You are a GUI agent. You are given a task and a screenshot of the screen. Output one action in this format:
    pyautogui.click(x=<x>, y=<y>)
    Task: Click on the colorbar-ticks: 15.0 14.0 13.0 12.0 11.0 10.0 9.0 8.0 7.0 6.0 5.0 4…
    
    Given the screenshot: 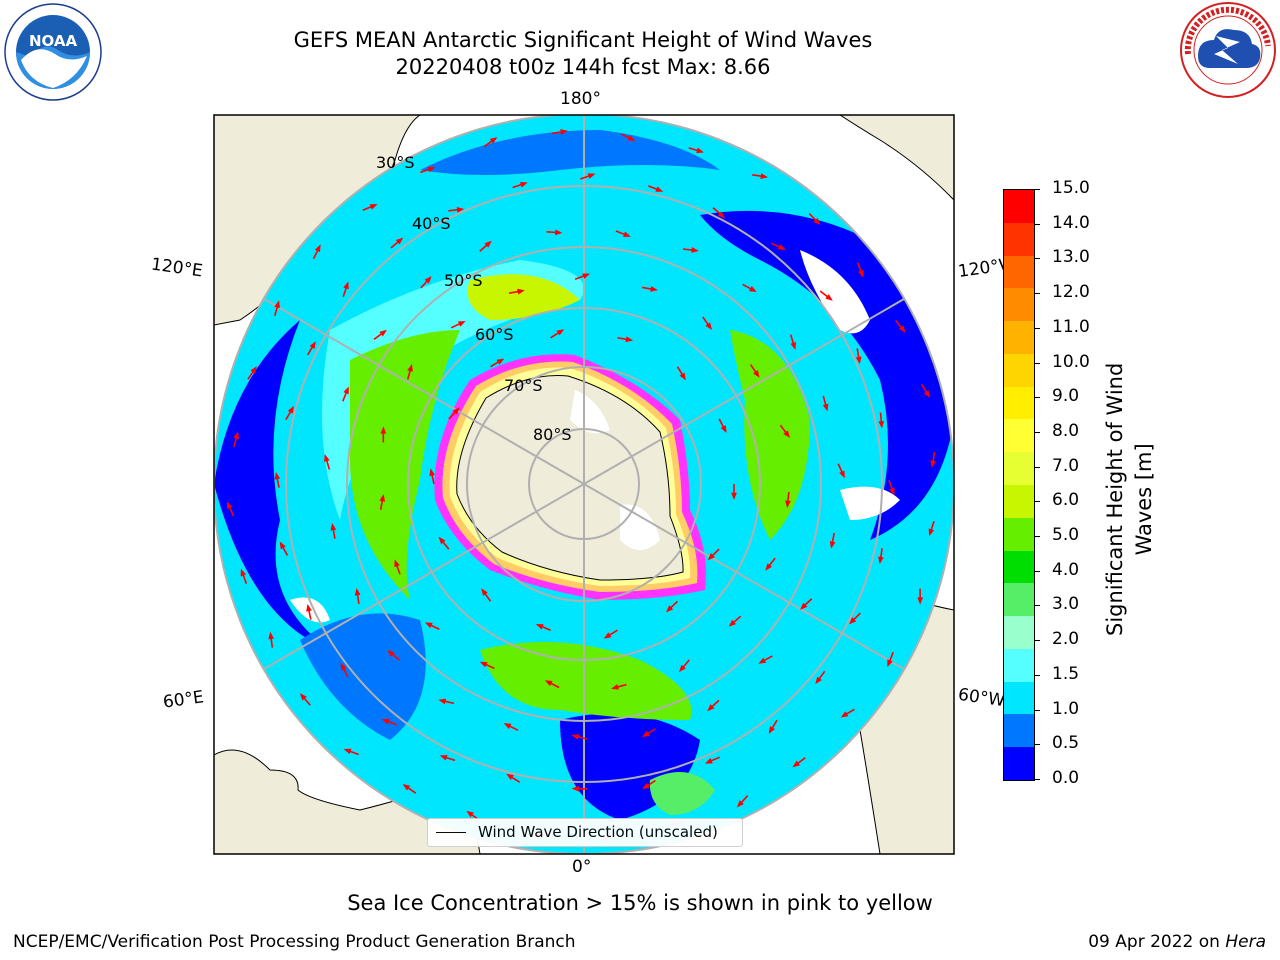 What is the action you would take?
    pyautogui.click(x=1074, y=483)
    